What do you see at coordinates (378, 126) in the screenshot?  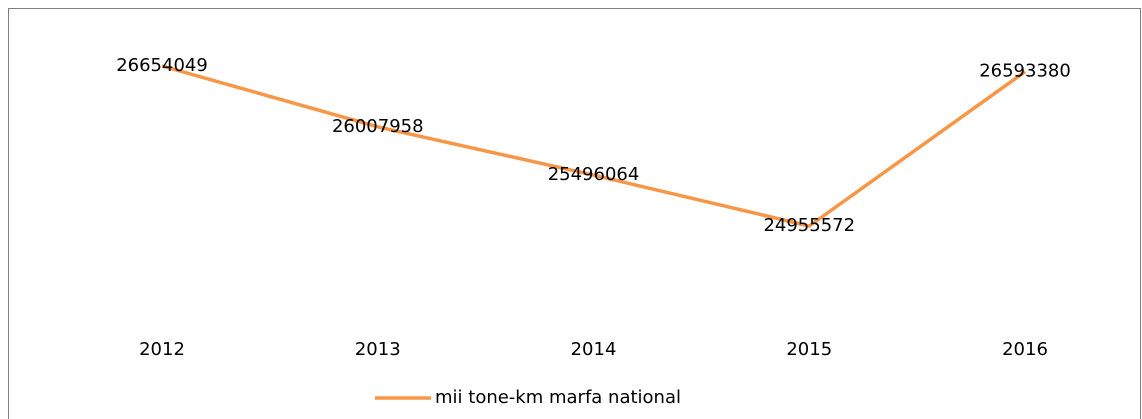 I see `data-label: 26007958` at bounding box center [378, 126].